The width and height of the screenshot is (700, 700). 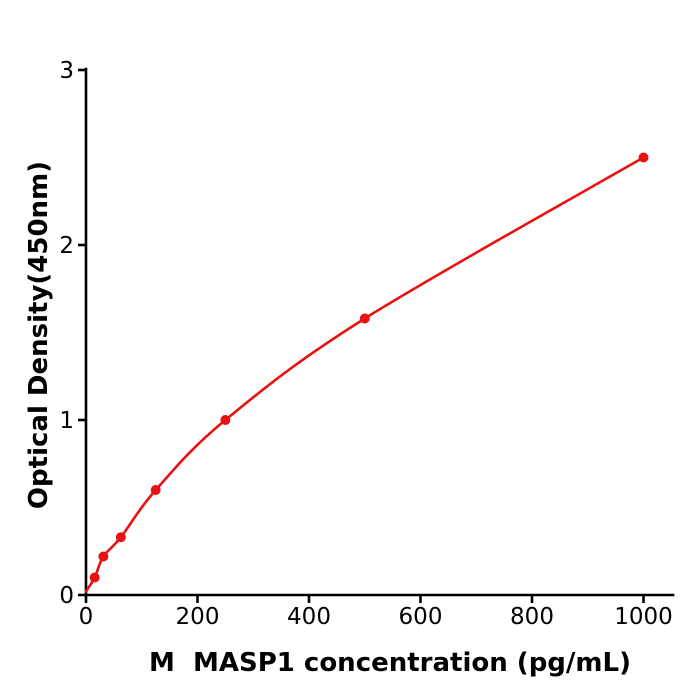 I want to click on x-axis-title: M MASP1 concentration (pg/mL), so click(x=390, y=663).